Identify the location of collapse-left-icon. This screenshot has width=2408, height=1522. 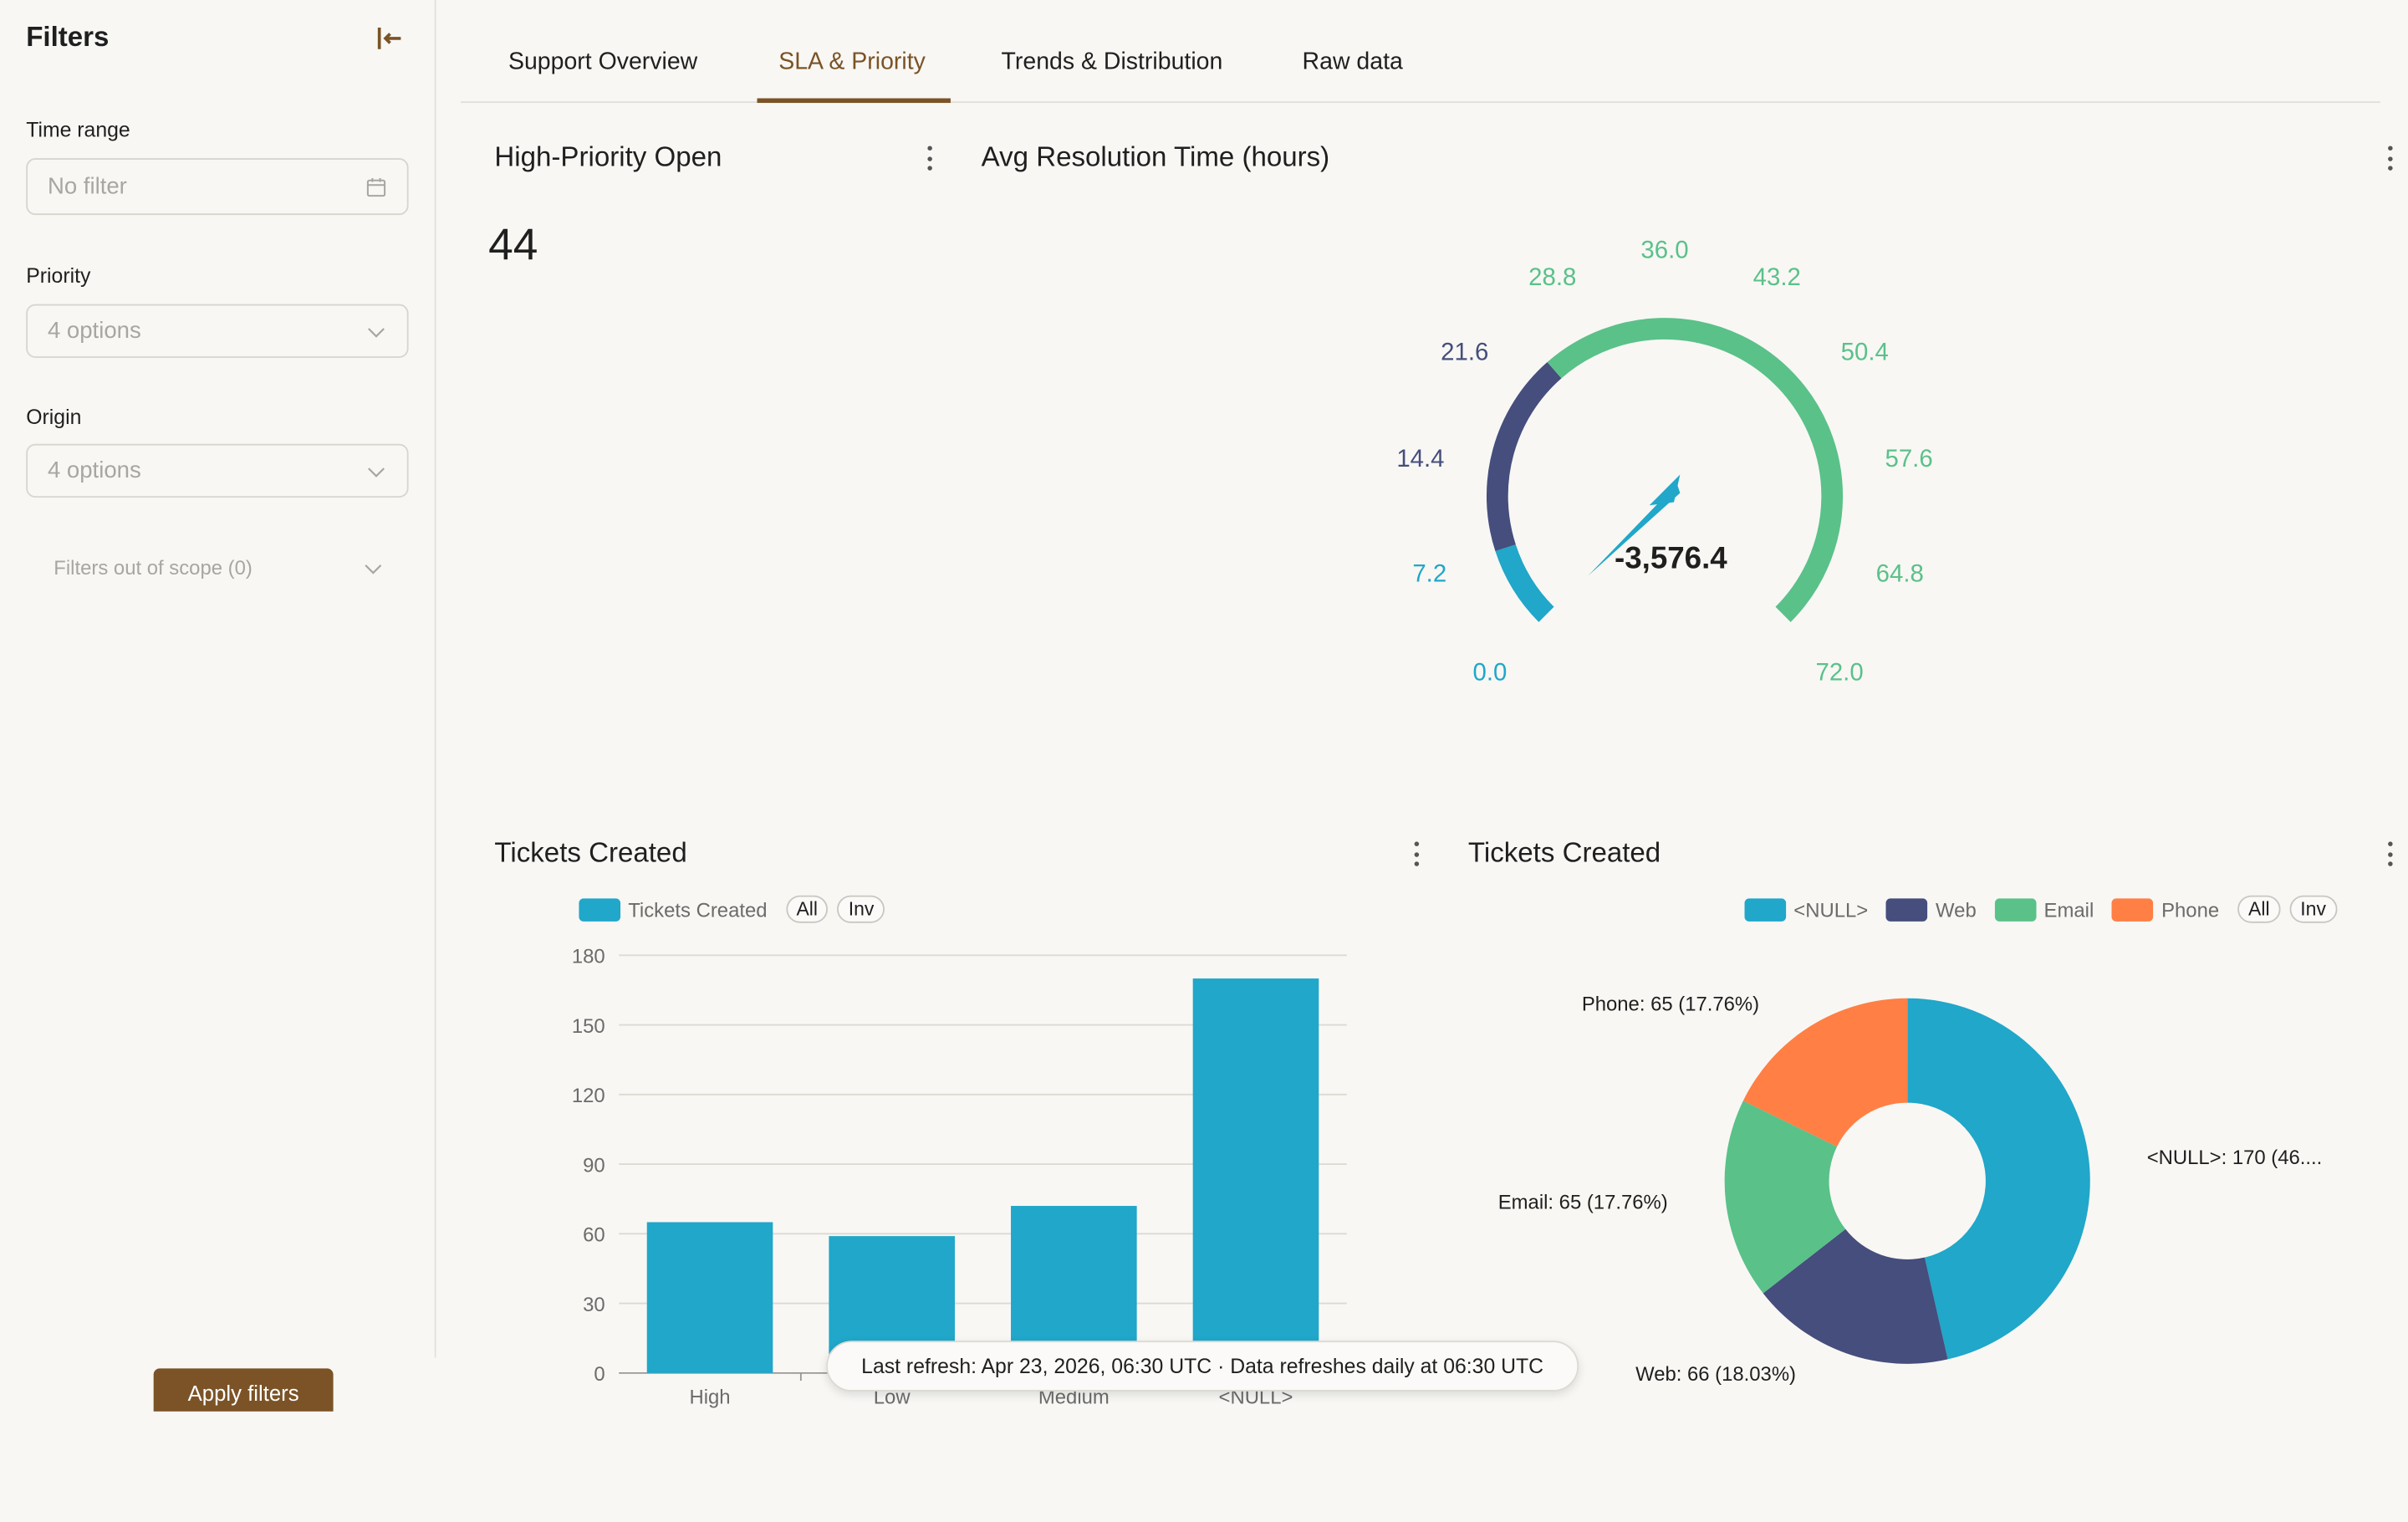
(389, 38).